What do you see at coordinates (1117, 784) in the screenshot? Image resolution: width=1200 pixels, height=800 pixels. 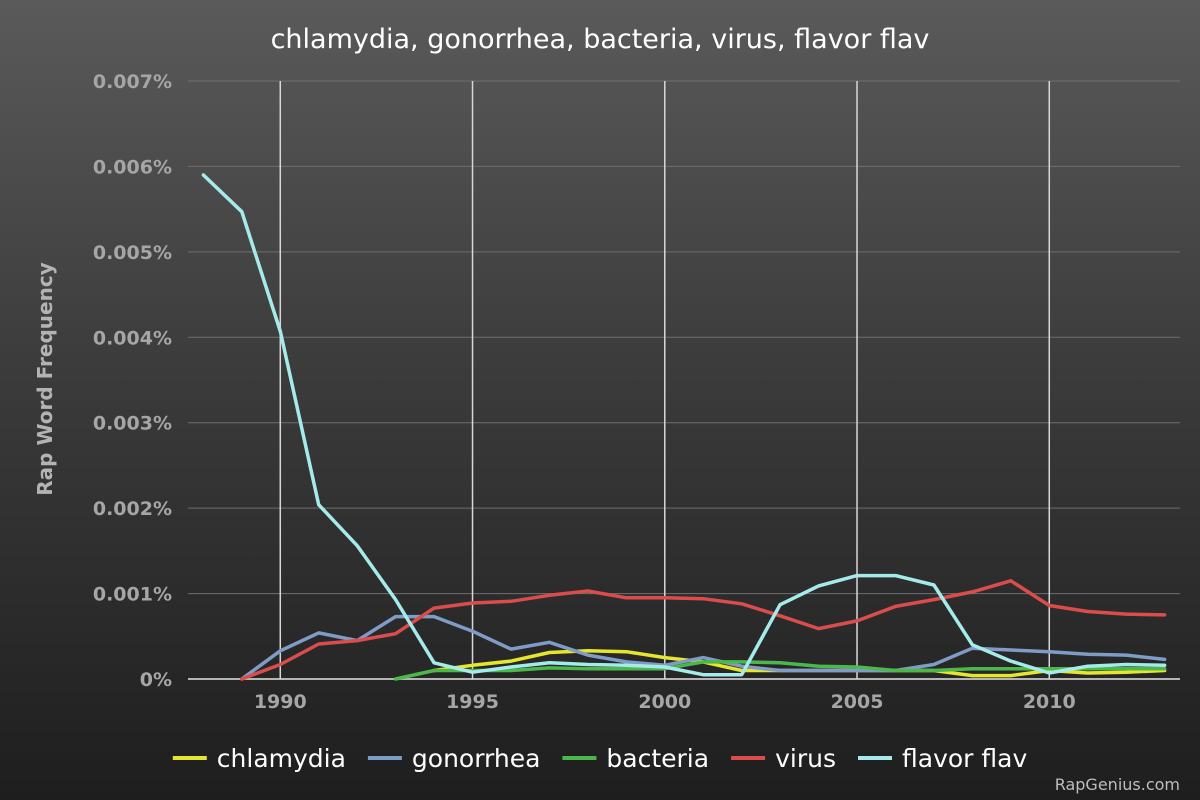 I see `watermark: RapGenius.com` at bounding box center [1117, 784].